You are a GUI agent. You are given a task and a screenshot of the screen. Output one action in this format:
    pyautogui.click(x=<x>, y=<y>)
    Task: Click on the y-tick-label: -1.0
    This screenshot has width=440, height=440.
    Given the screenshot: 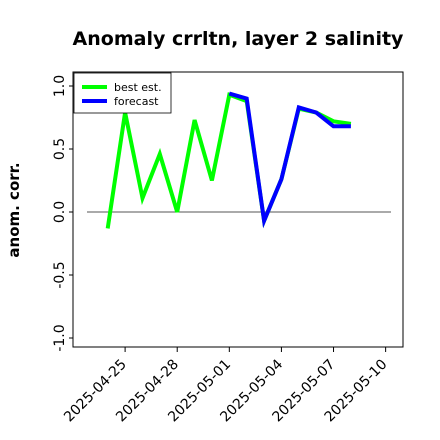 What is the action you would take?
    pyautogui.click(x=60, y=337)
    